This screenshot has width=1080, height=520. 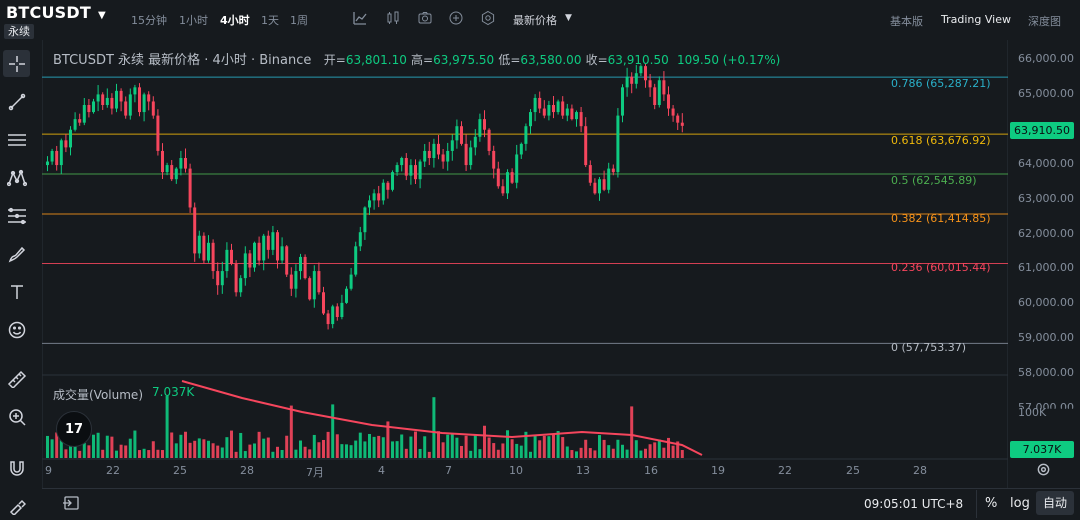 What do you see at coordinates (718, 470) in the screenshot?
I see `time-tick: 19` at bounding box center [718, 470].